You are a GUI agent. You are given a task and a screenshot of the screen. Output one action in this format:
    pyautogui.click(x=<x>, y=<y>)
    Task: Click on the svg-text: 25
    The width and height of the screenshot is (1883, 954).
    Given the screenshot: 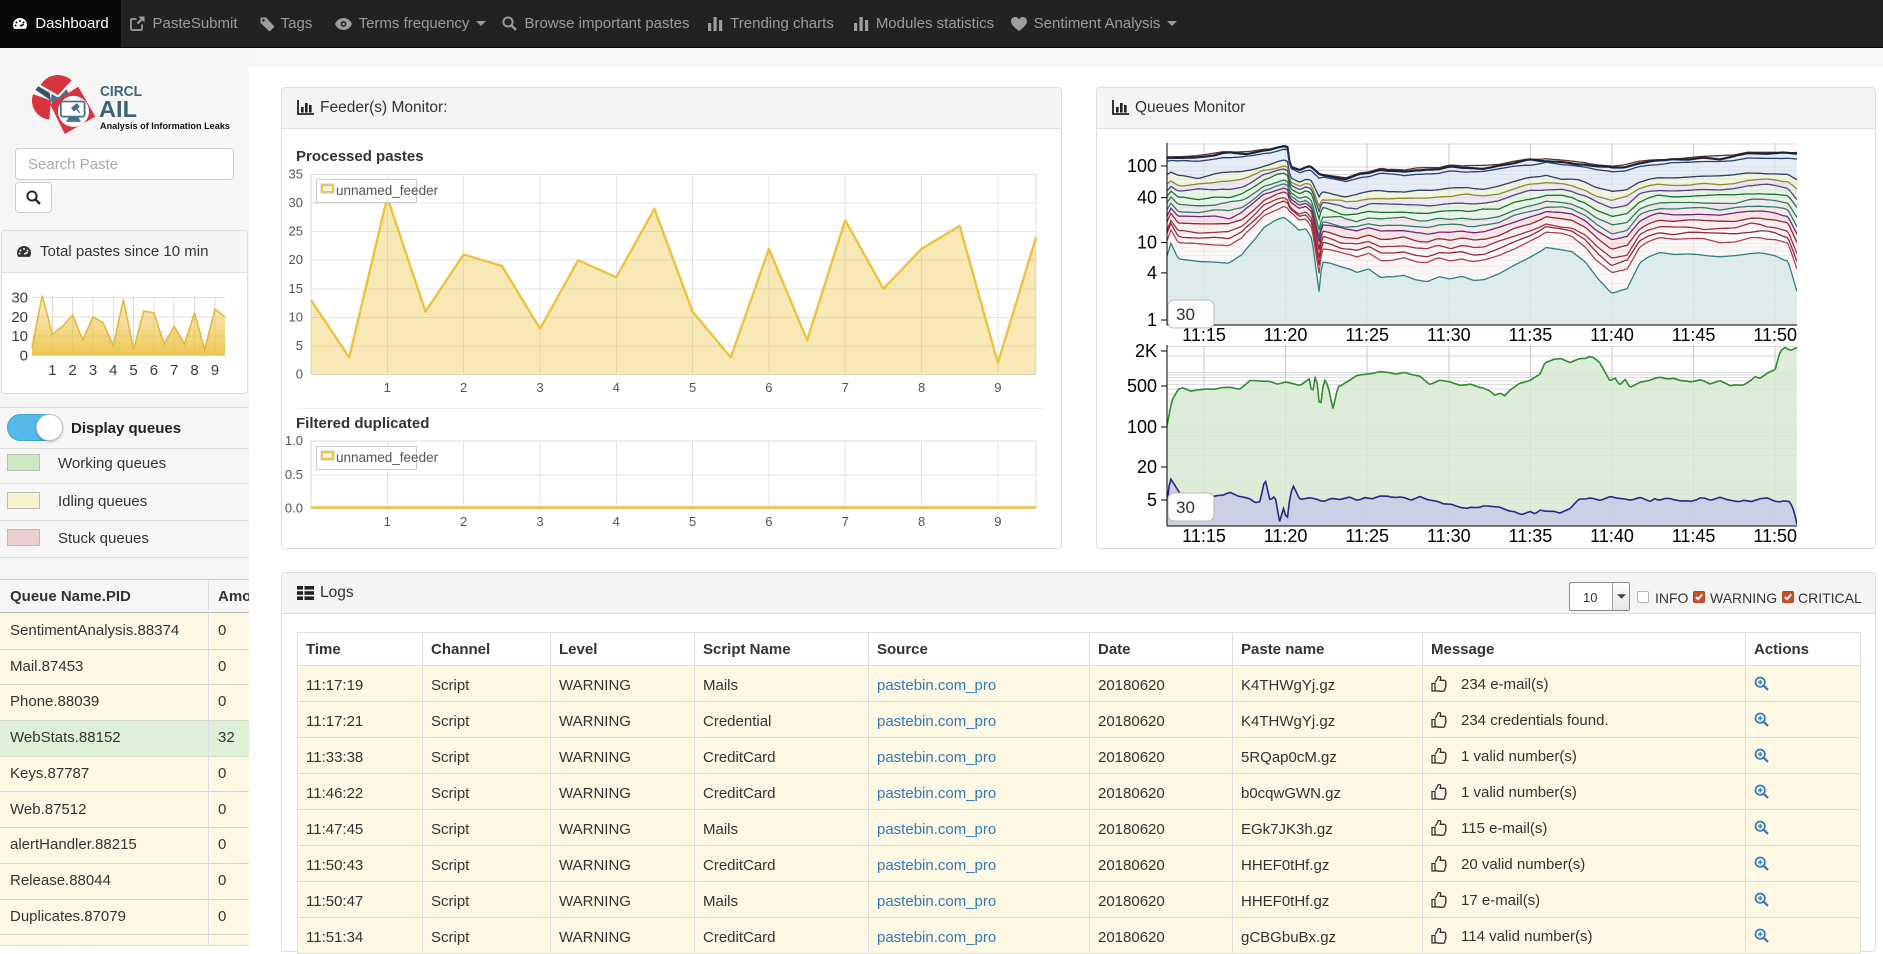 What is the action you would take?
    pyautogui.click(x=296, y=231)
    